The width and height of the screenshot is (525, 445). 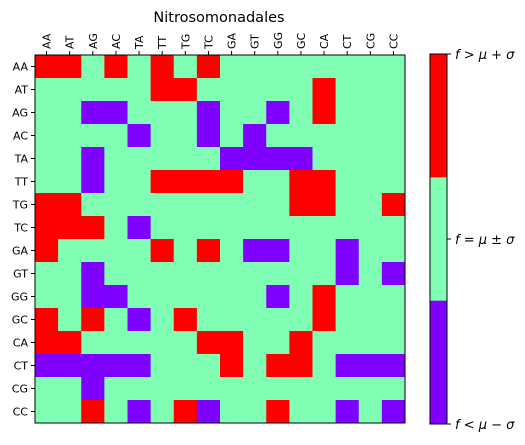 I want to click on colorbar-label: f > μ + σ, so click(x=485, y=55).